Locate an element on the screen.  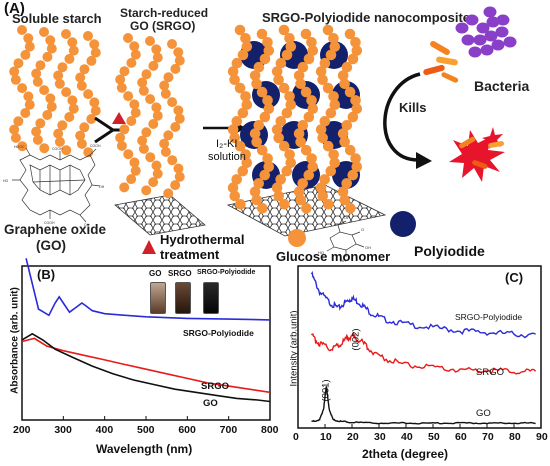
bacteria-label: Bacteria is located at coordinates (502, 86).